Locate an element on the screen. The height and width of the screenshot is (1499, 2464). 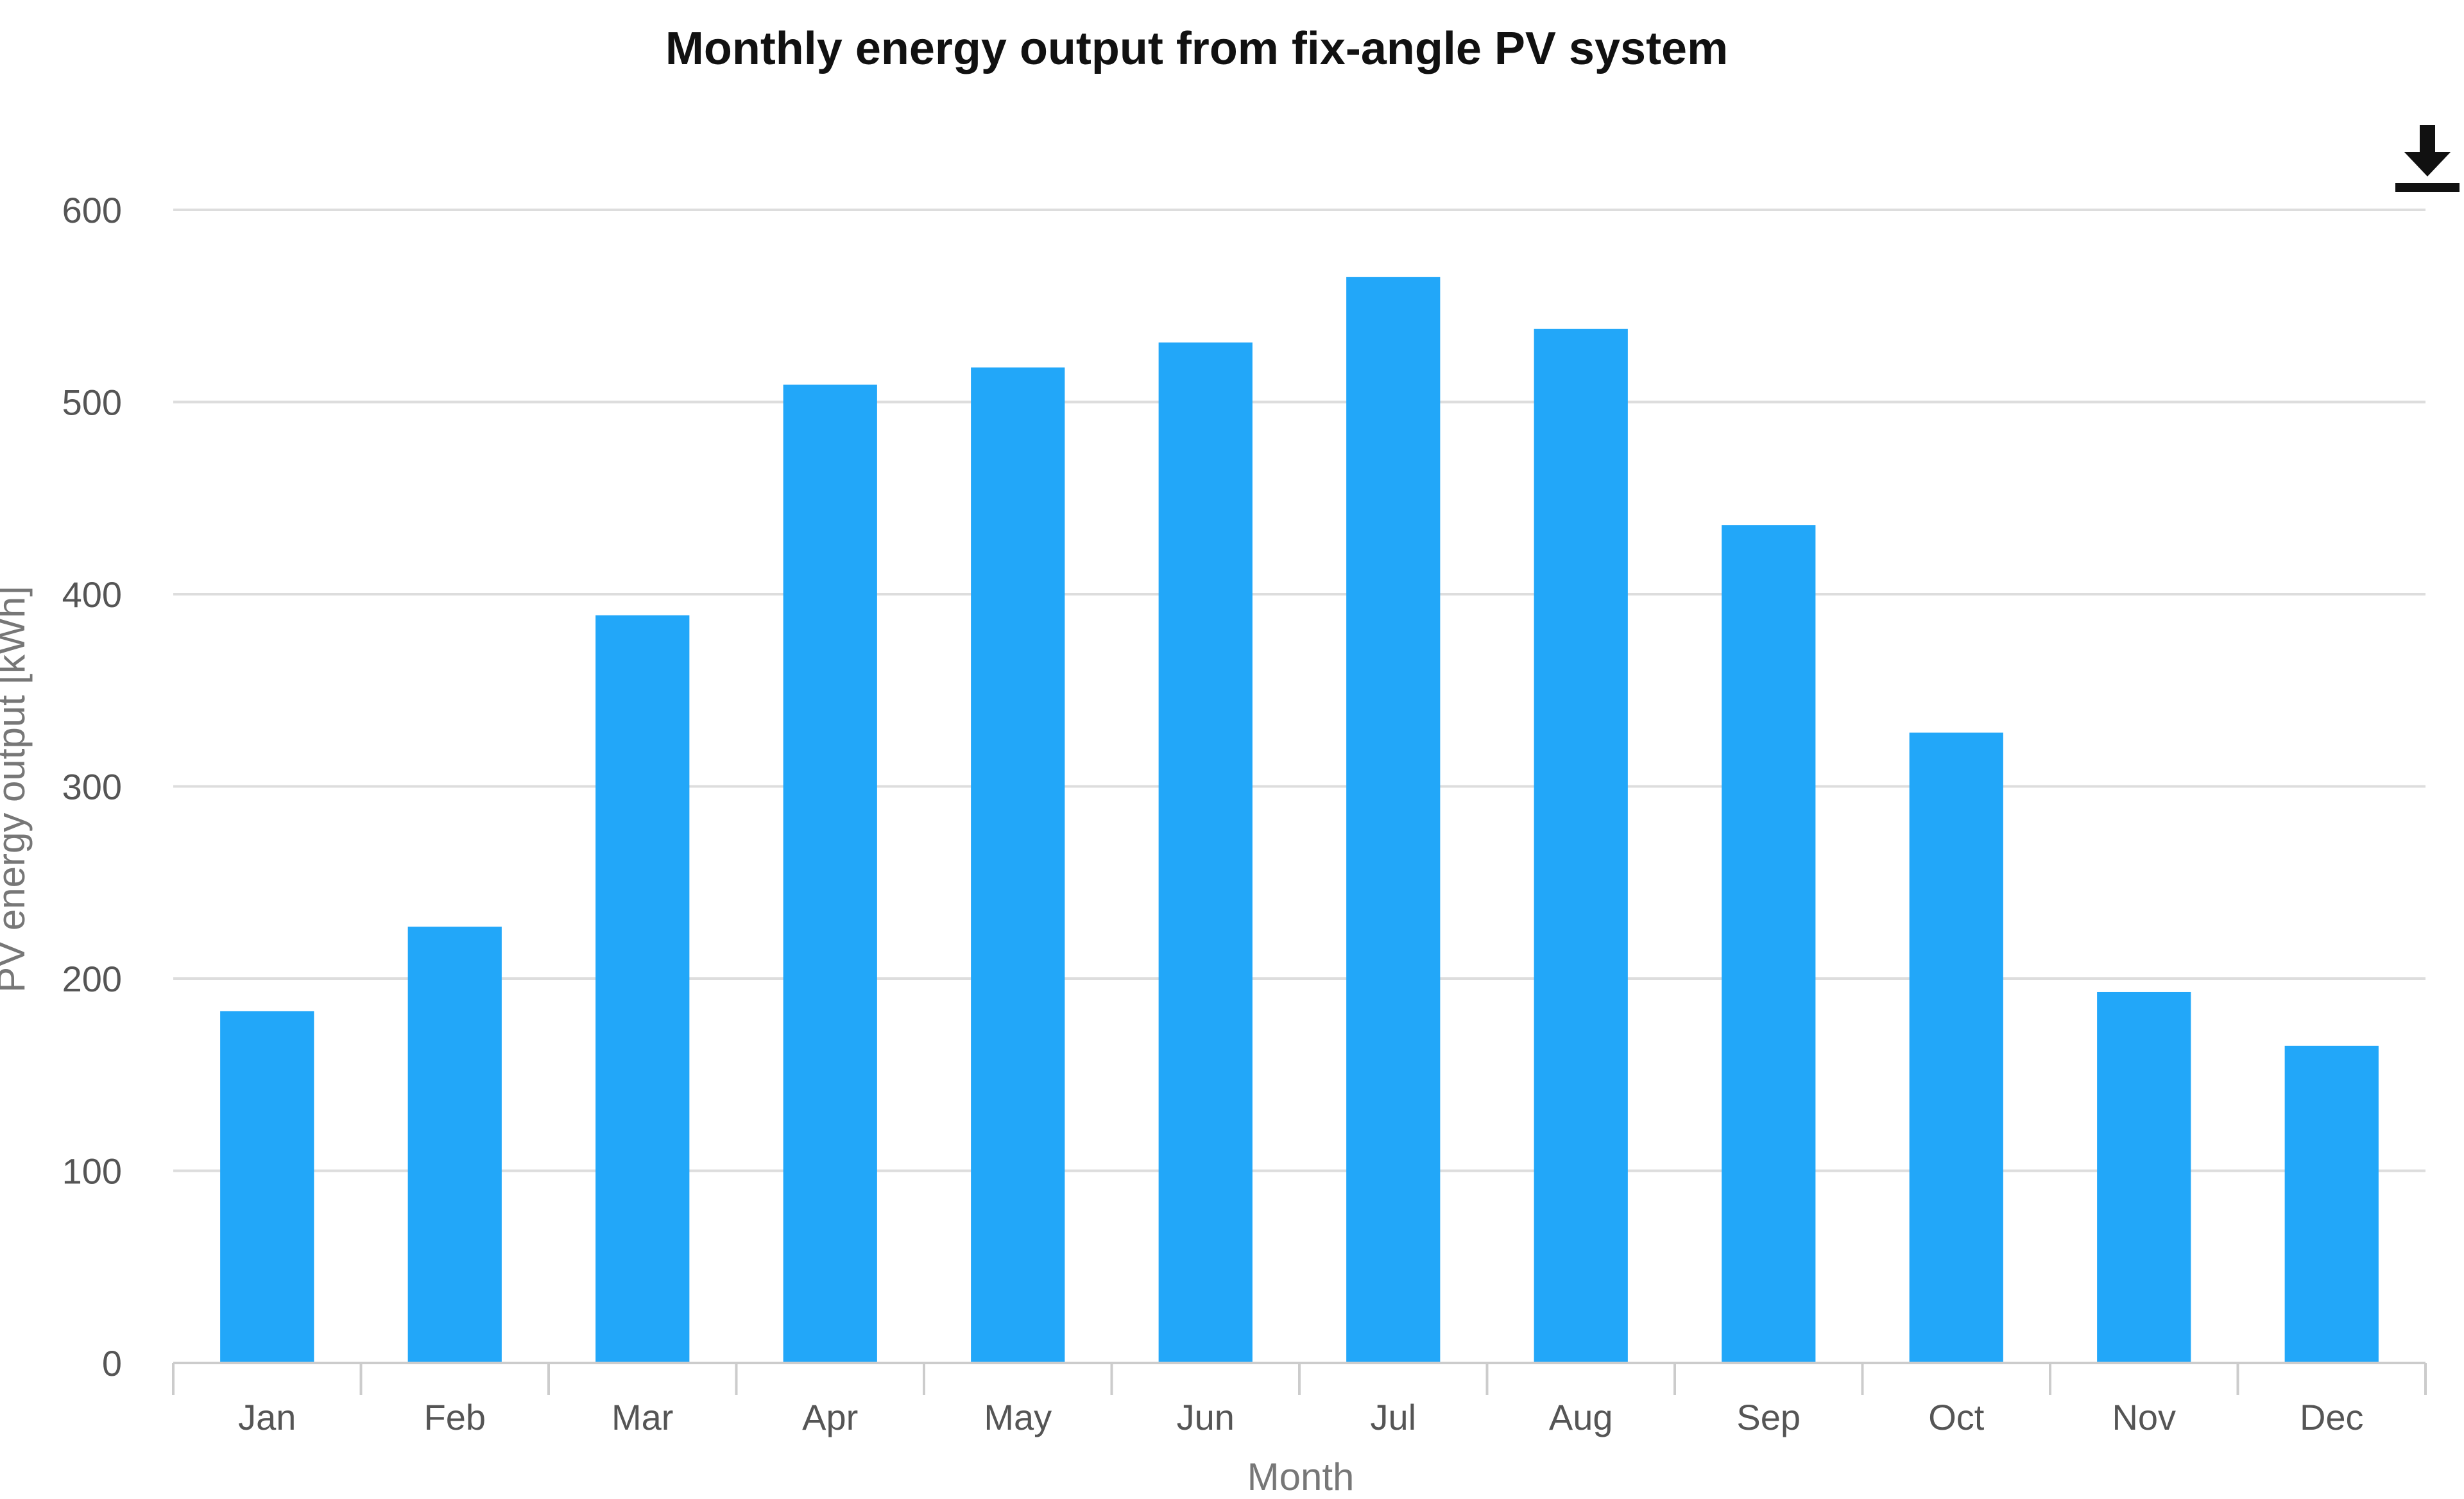
bar-jan is located at coordinates (267, 1187).